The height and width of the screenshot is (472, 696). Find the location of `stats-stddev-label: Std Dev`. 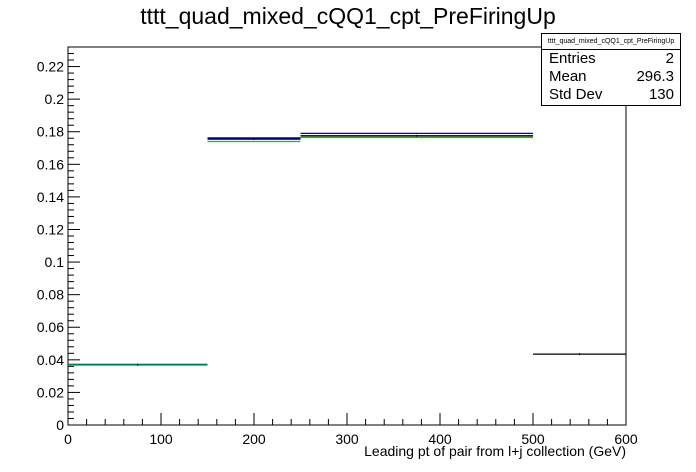

stats-stddev-label: Std Dev is located at coordinates (576, 94).